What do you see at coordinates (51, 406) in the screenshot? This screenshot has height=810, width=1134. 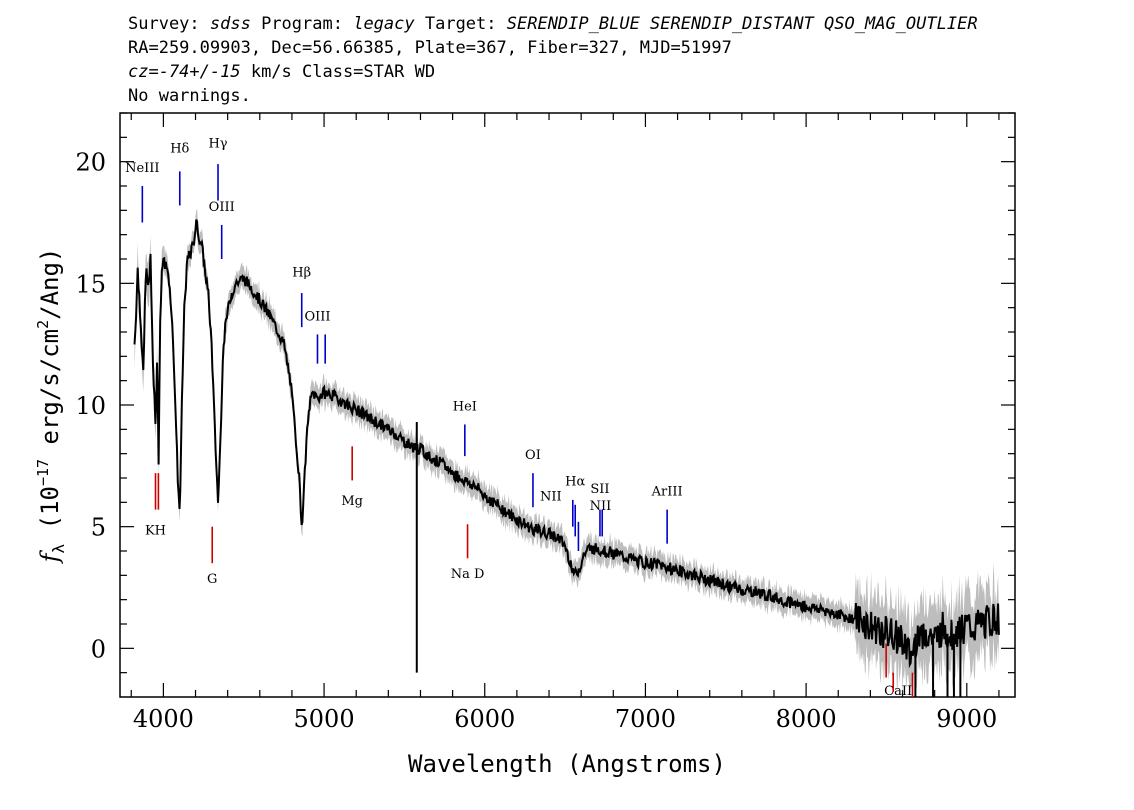 I see `y-axis-title: fλ (10−17 erg/s/cm2/Ang)` at bounding box center [51, 406].